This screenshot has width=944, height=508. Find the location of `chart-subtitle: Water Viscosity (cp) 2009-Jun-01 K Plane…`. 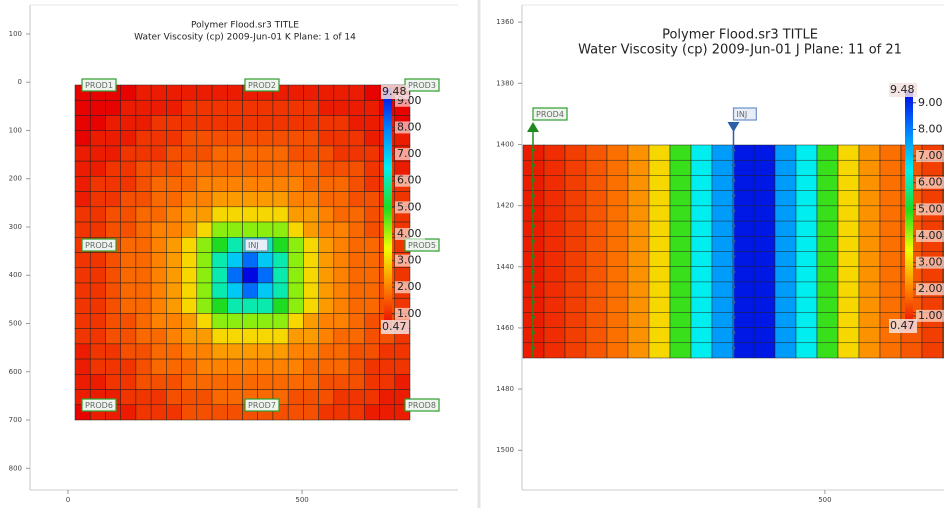

chart-subtitle: Water Viscosity (cp) 2009-Jun-01 K Plane… is located at coordinates (245, 38).